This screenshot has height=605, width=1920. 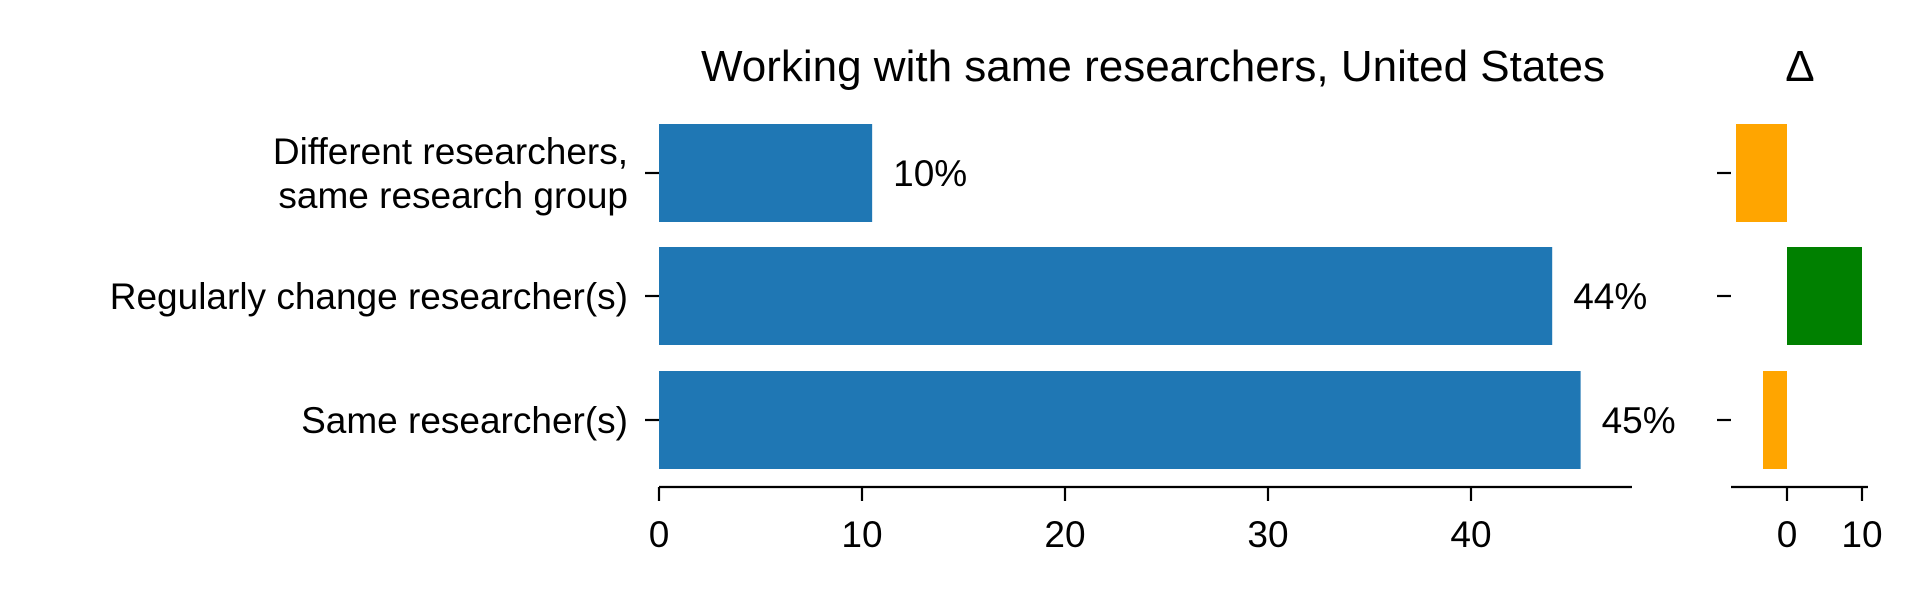 What do you see at coordinates (1470, 534) in the screenshot?
I see `main-x-tick-label: 40` at bounding box center [1470, 534].